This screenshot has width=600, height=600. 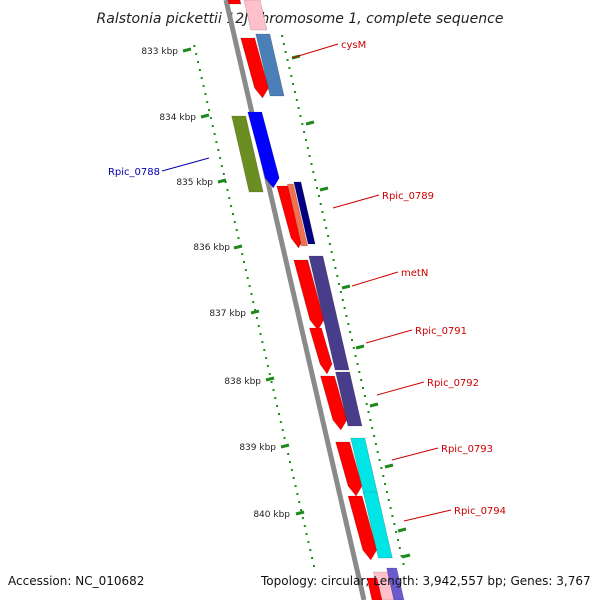 I want to click on feature-bottom-purple, so click(x=395, y=583).